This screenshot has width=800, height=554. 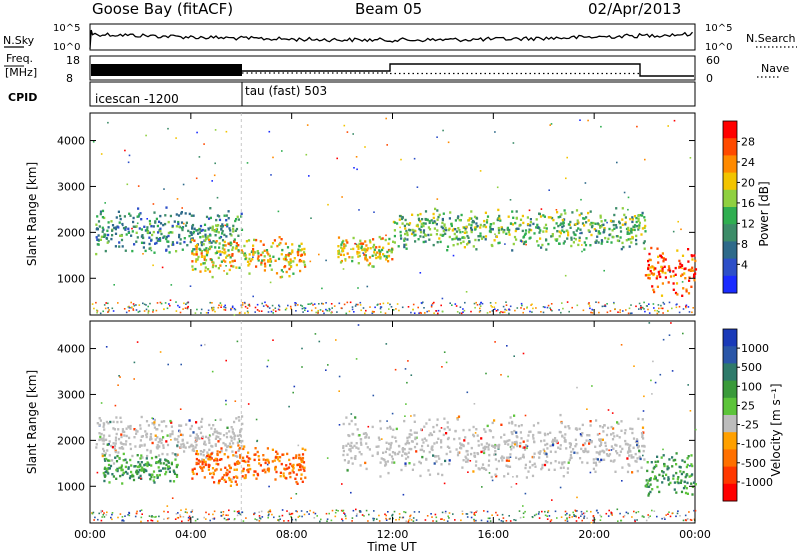 What do you see at coordinates (634, 9) in the screenshot?
I see `date-label: 02/Apr/2013` at bounding box center [634, 9].